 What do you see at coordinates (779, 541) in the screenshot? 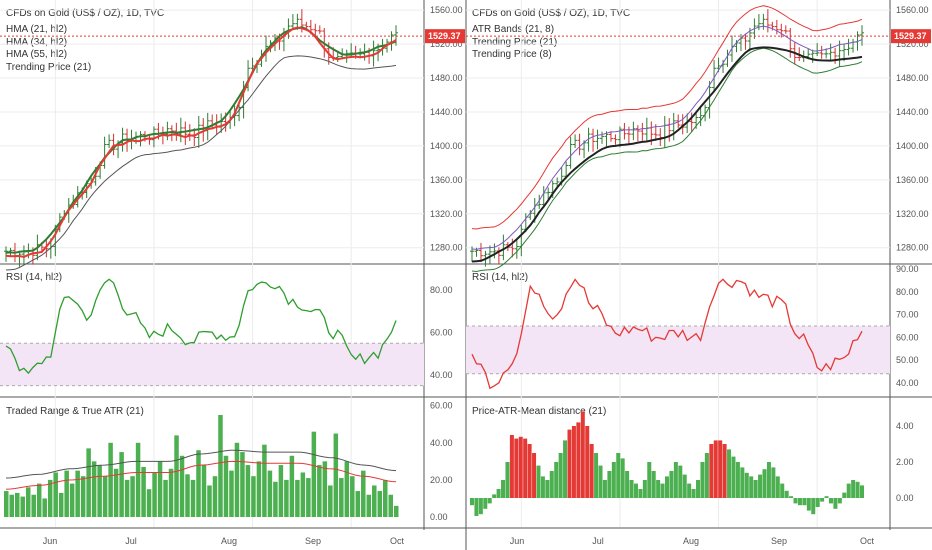
I see `R-x-label: Sep` at bounding box center [779, 541].